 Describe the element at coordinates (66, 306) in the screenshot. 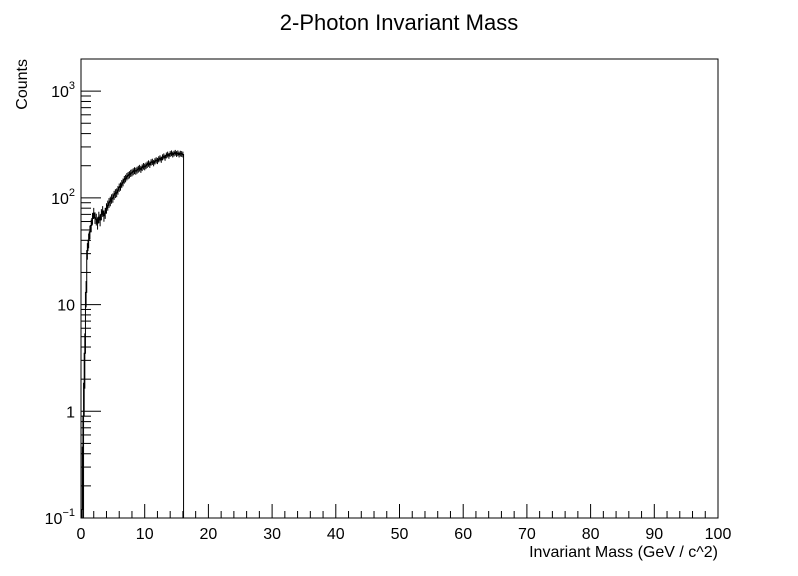

I see `y-tick-label: 10` at that location.